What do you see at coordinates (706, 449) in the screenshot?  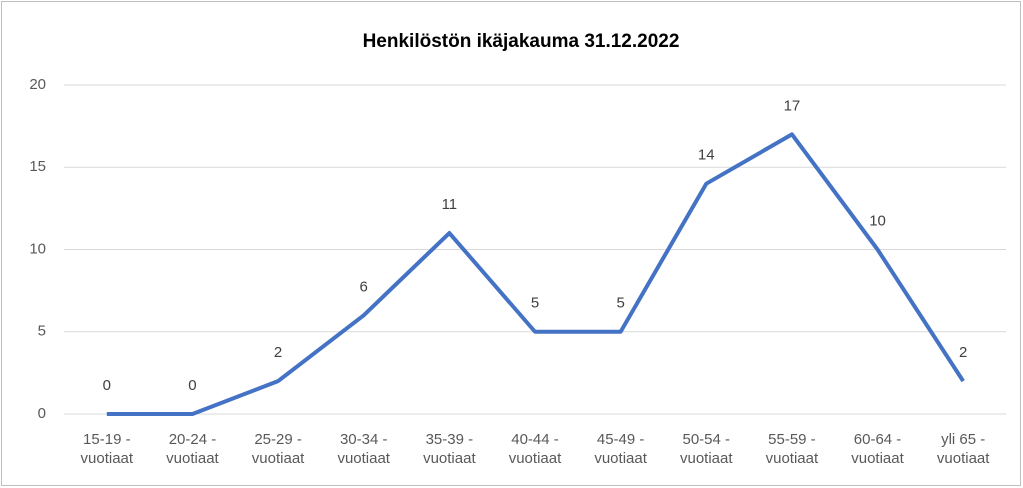 I see `x-tick-label: 50-54 - vuotiaat` at bounding box center [706, 449].